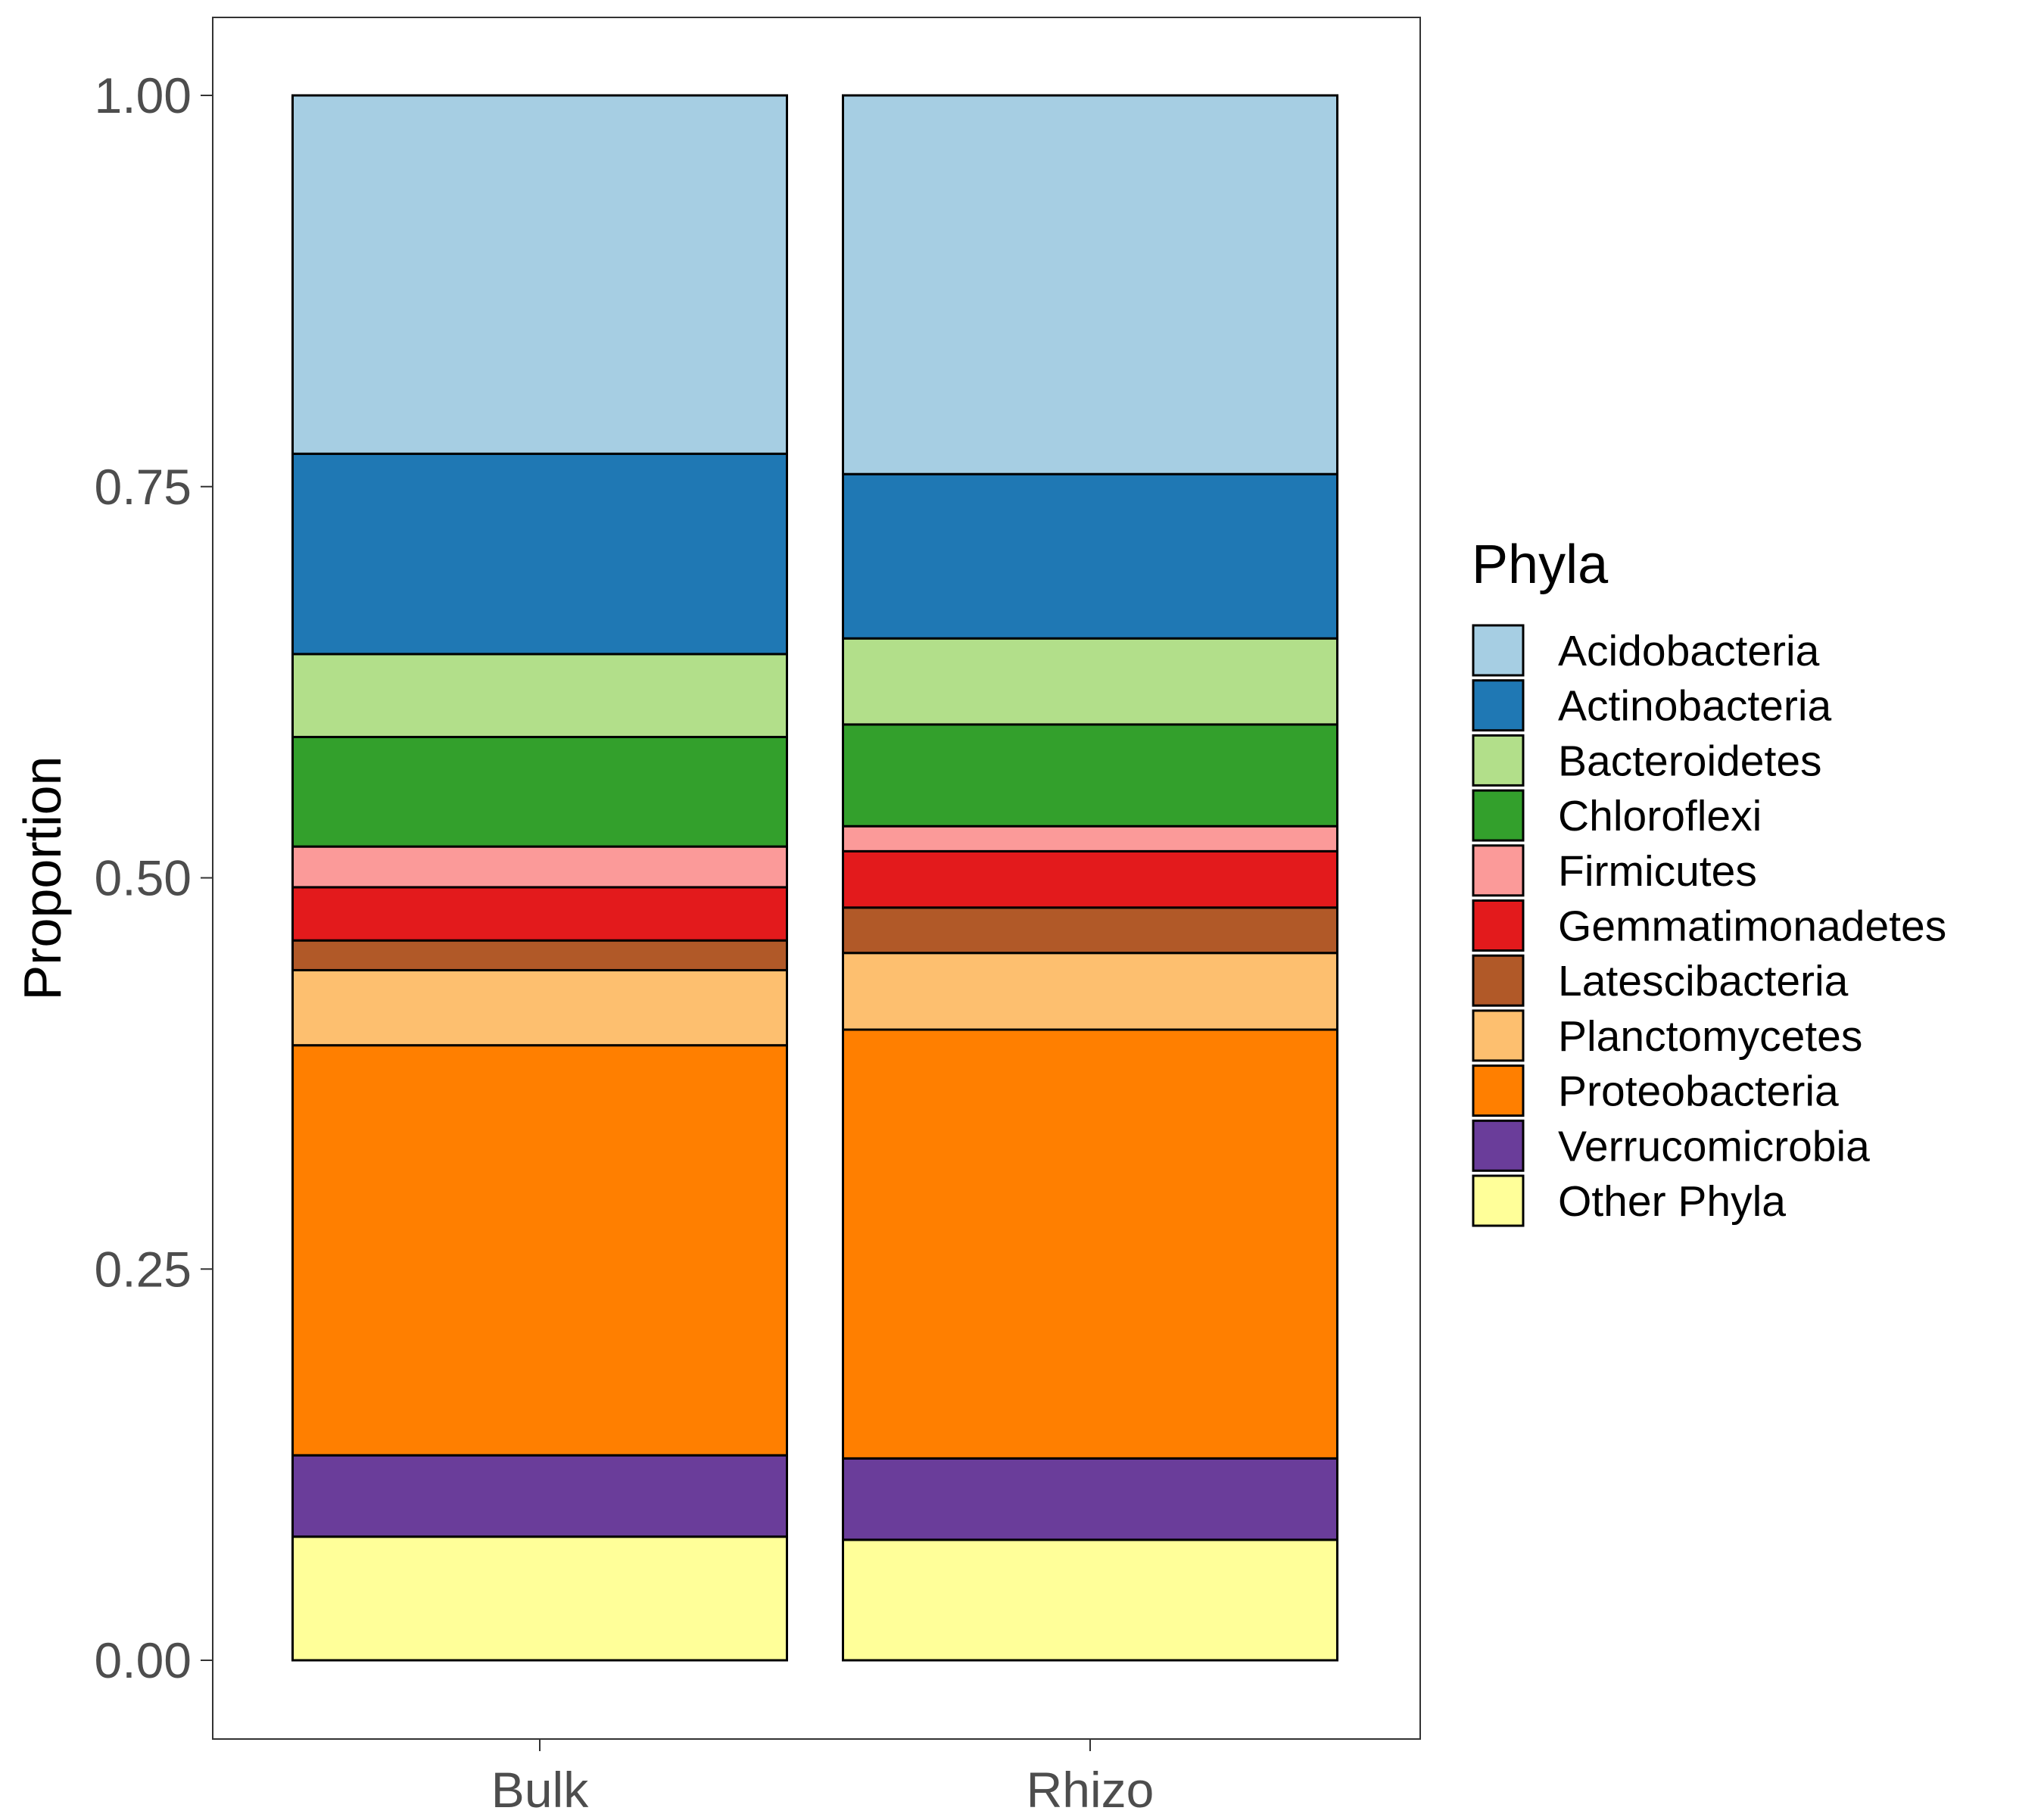 This screenshot has width=2044, height=1817. I want to click on bar-segment-rhizo-verrucomicrobia, so click(1090, 1499).